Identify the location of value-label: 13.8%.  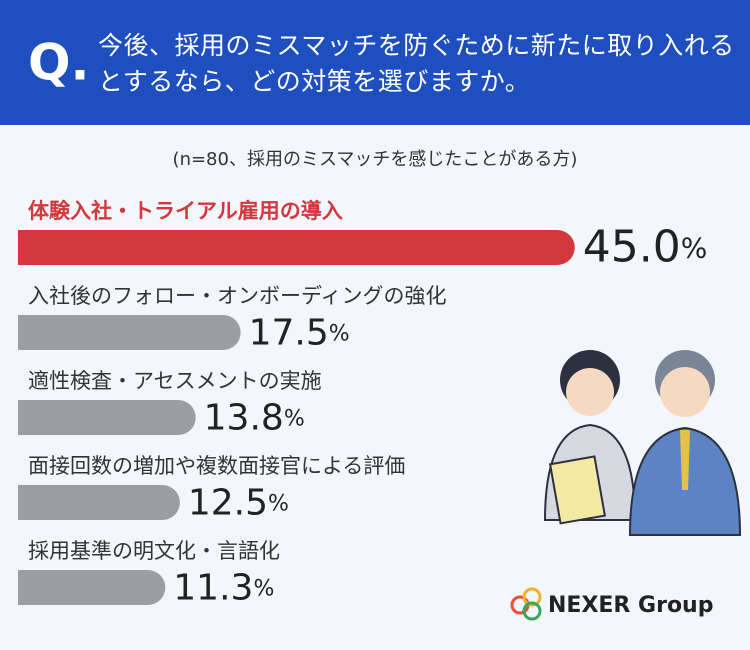
(254, 418).